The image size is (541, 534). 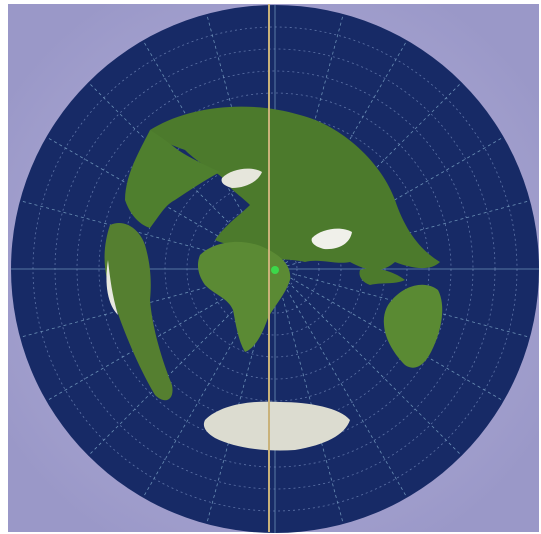 What do you see at coordinates (112, 287) in the screenshot?
I see `coastal-desert` at bounding box center [112, 287].